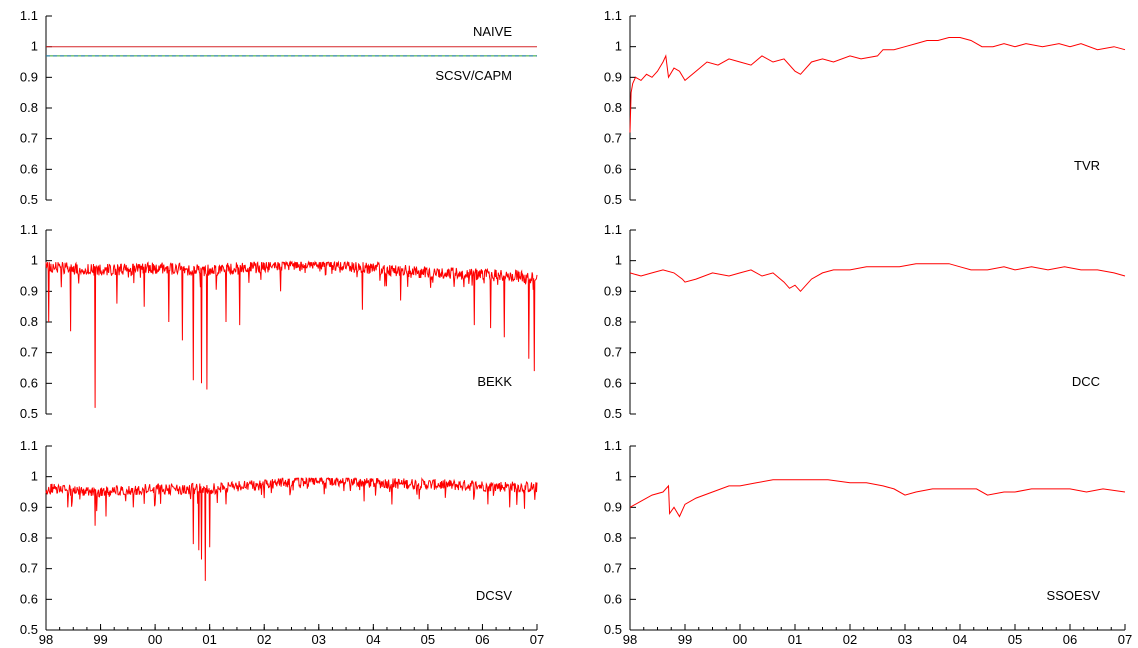  What do you see at coordinates (494, 381) in the screenshot?
I see `panel-label: BEKK` at bounding box center [494, 381].